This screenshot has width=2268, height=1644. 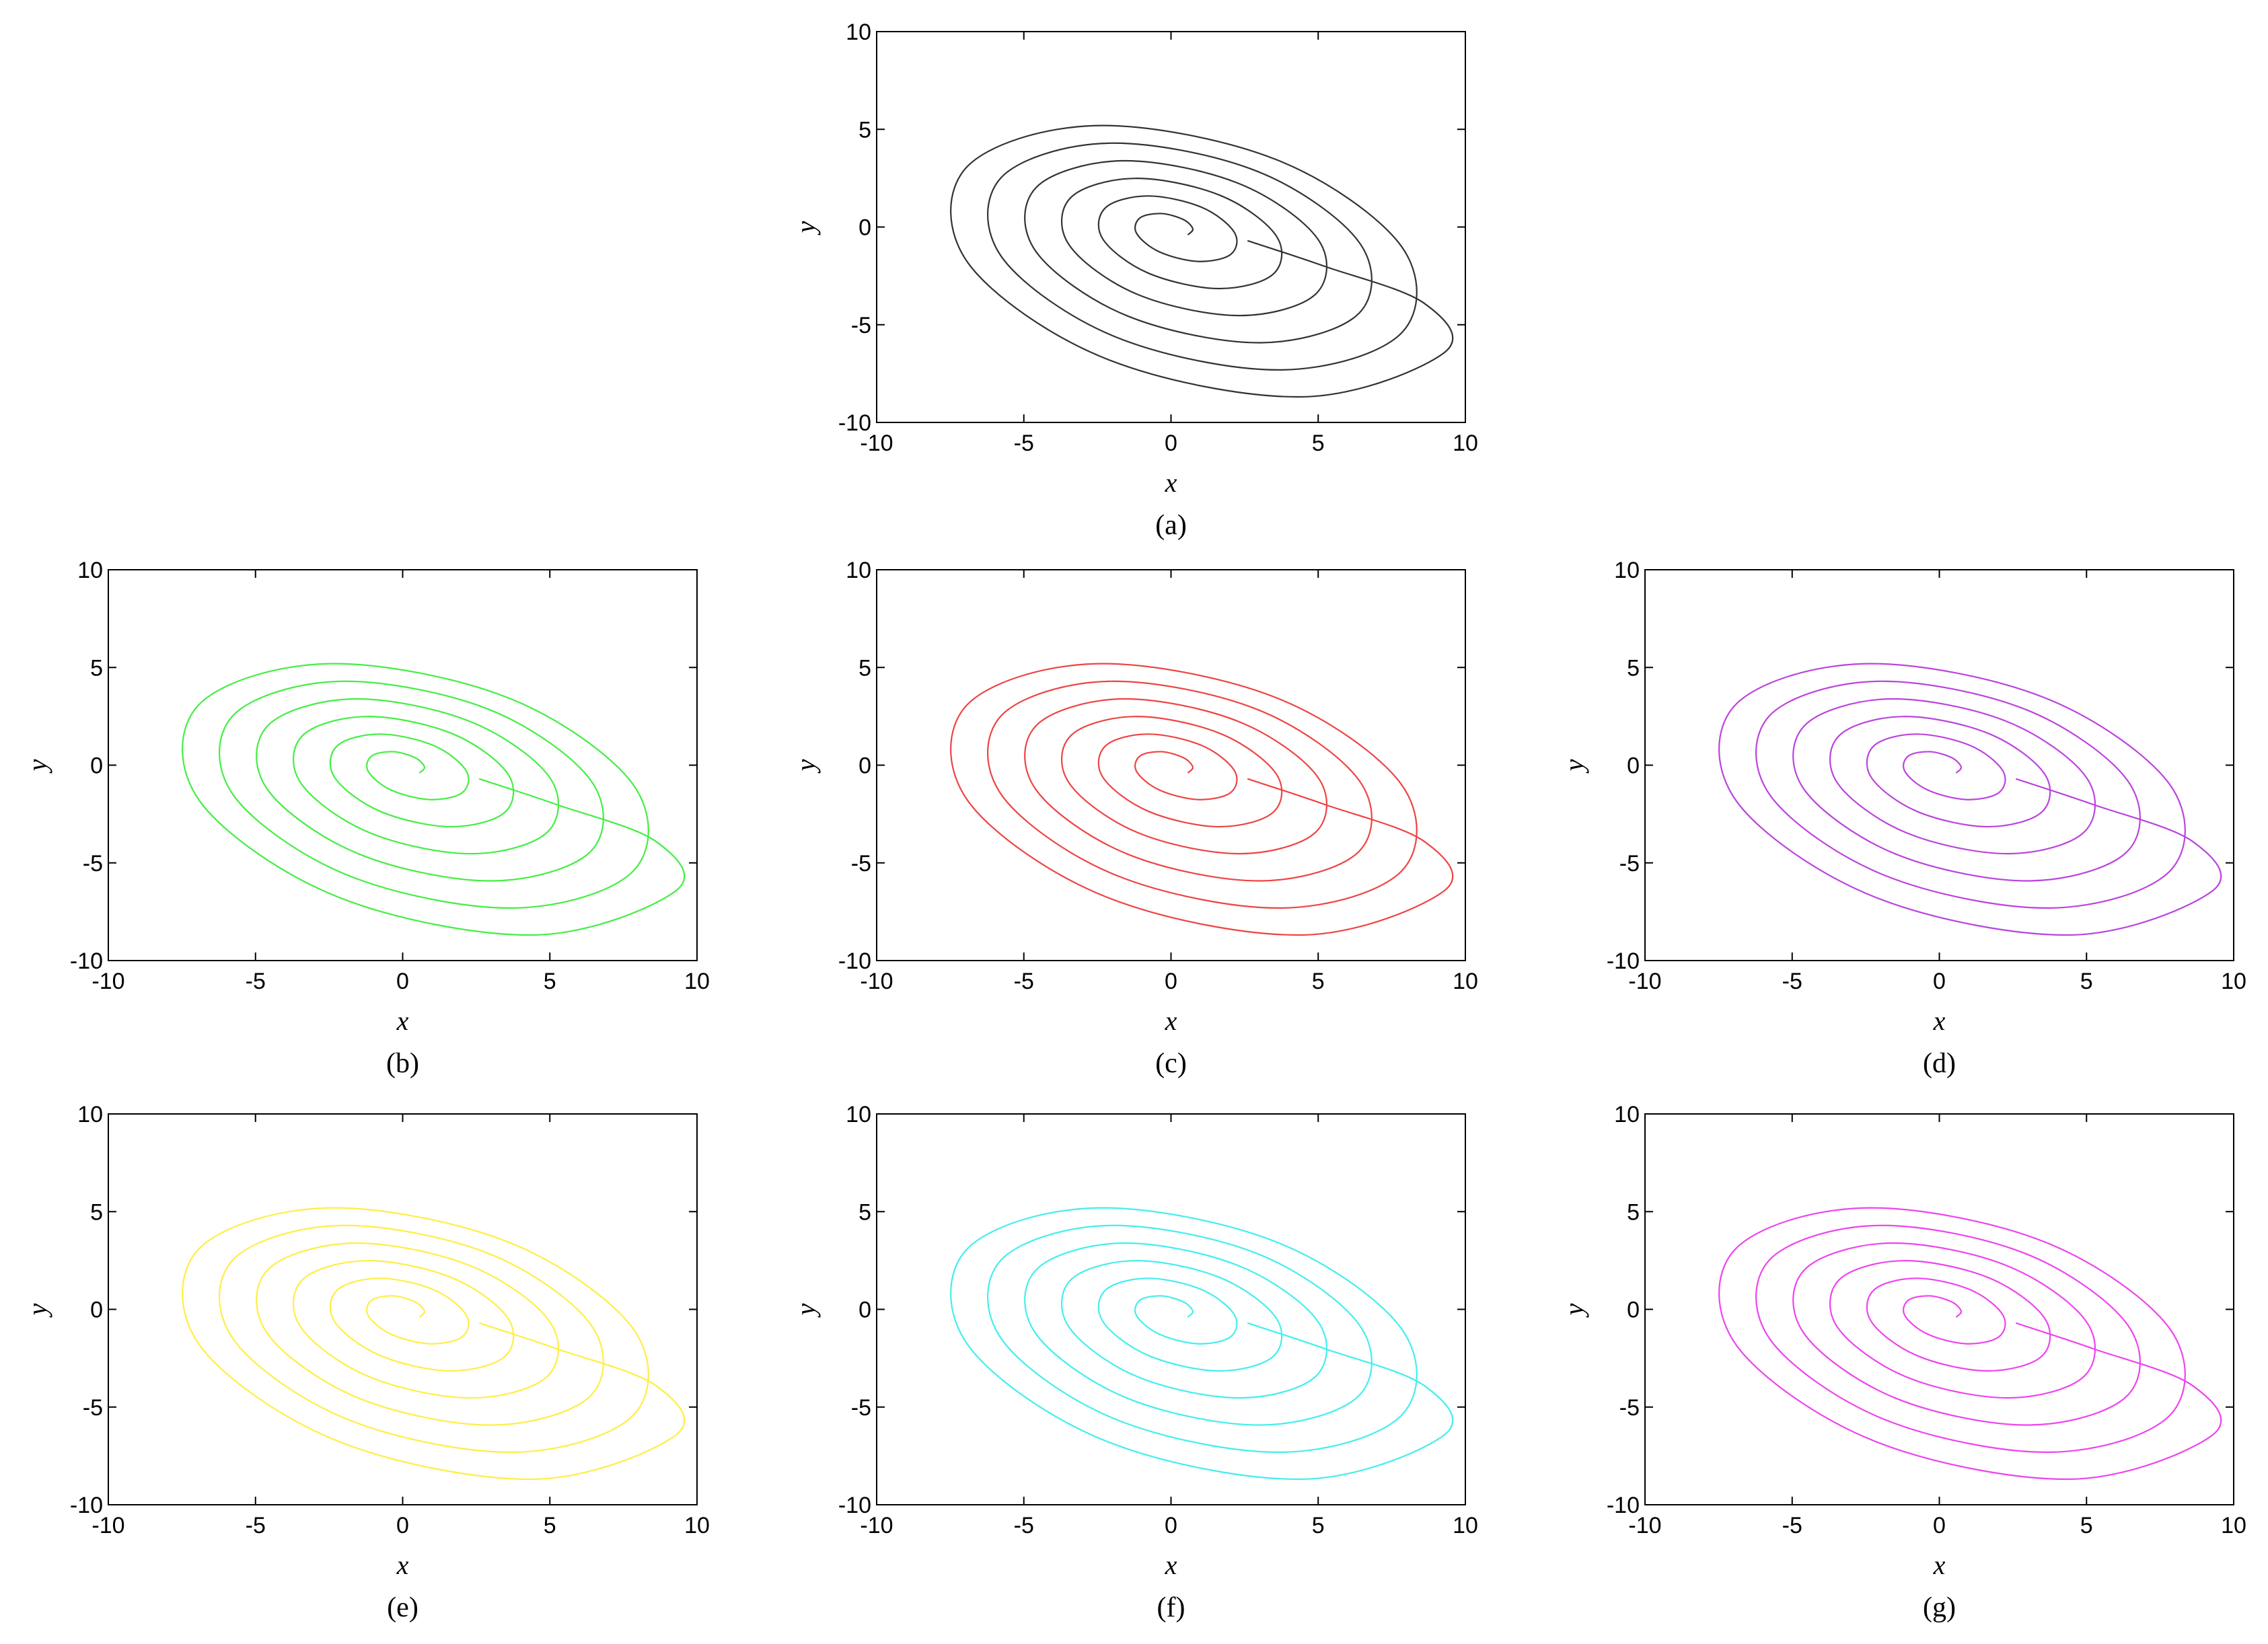 I want to click on caption: (g), so click(x=1939, y=1608).